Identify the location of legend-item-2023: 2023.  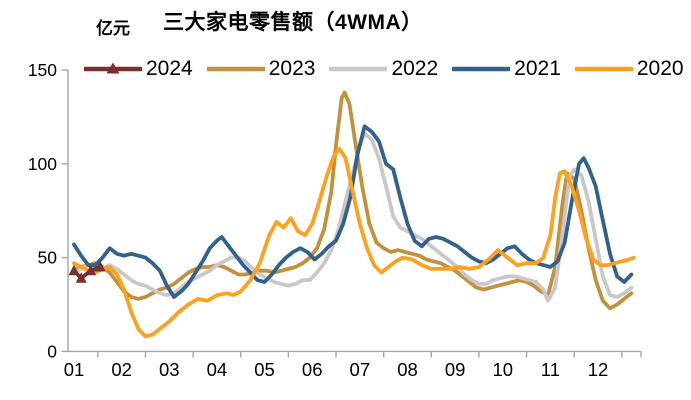
(261, 68).